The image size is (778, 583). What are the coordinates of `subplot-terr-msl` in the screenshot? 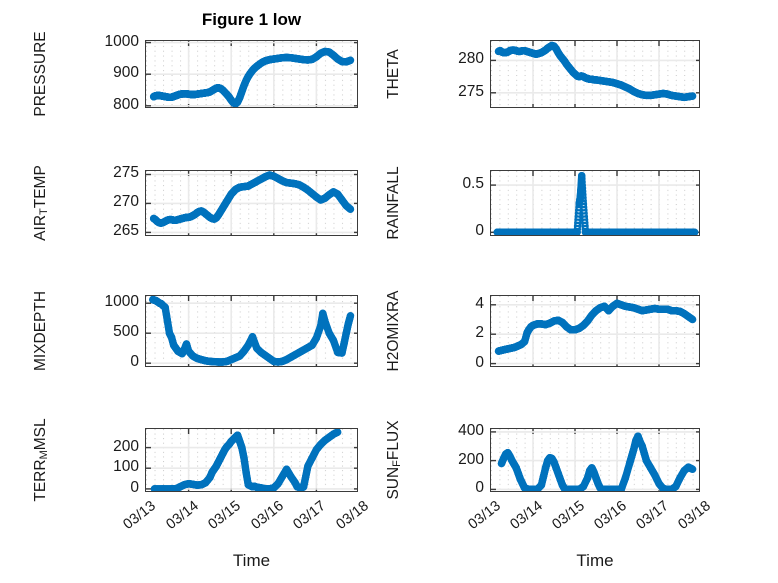 It's located at (251, 460).